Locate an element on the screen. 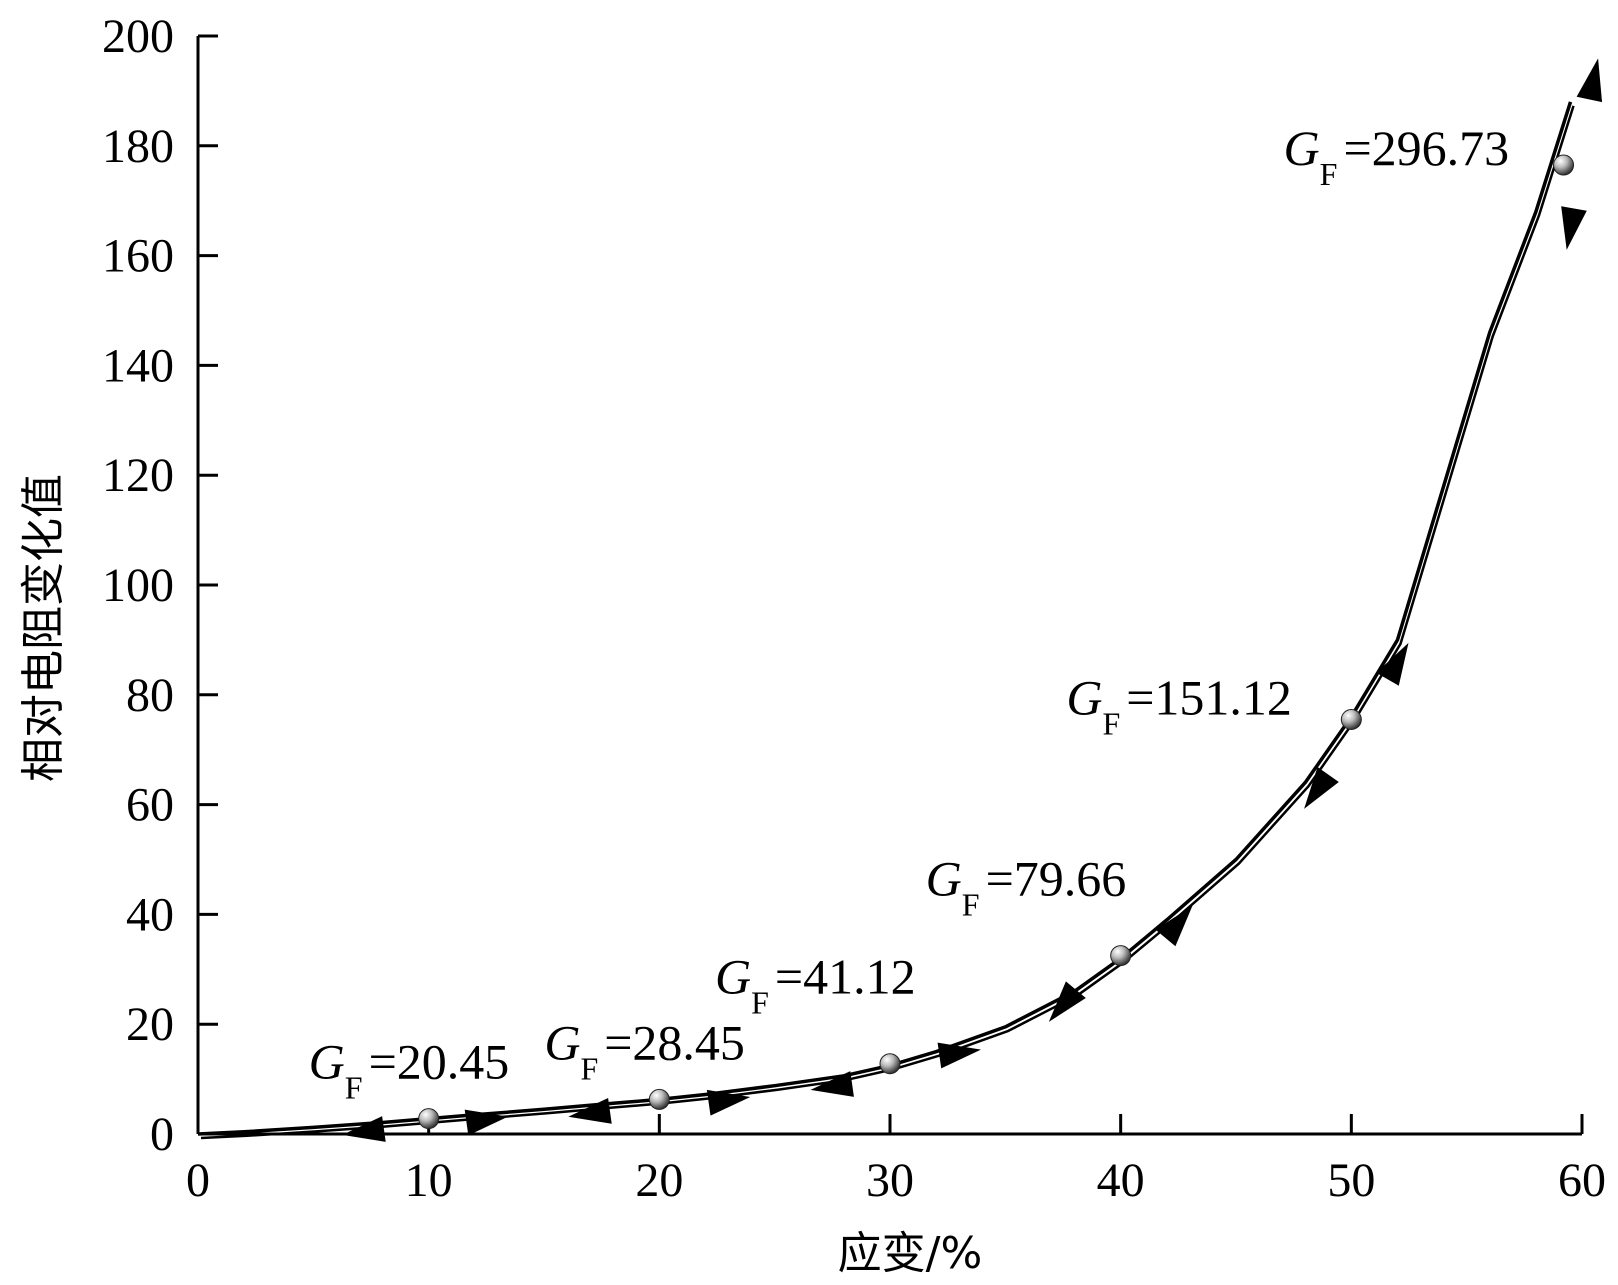 The width and height of the screenshot is (1618, 1285). y-tick-label: 60 is located at coordinates (150, 805).